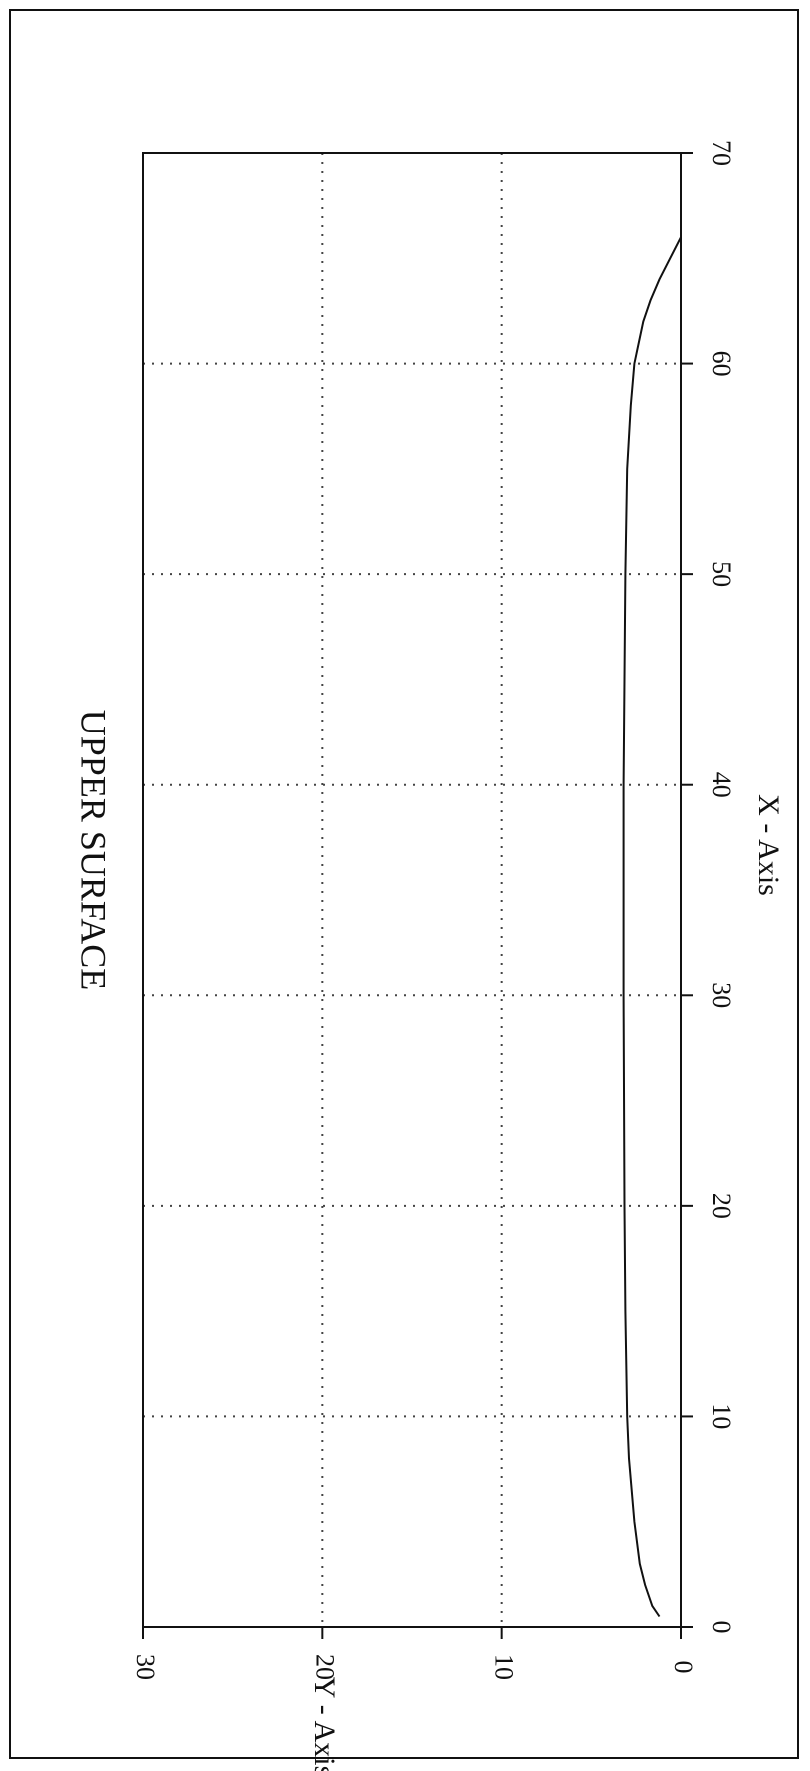 This screenshot has width=810, height=1771. I want to click on x-tick-label: 70, so click(721, 153).